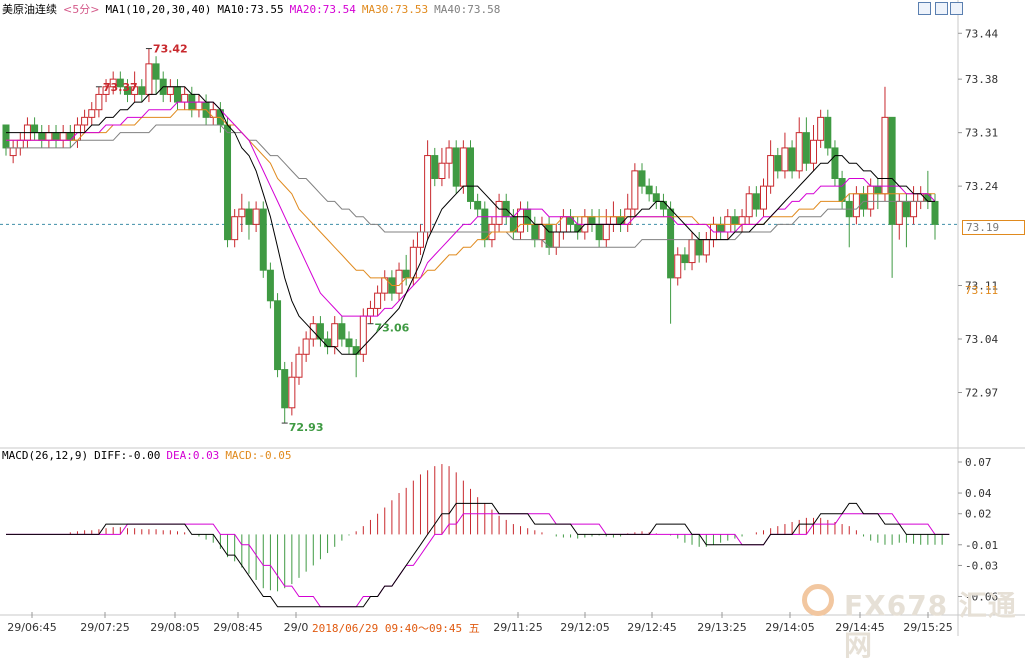  What do you see at coordinates (127, 455) in the screenshot?
I see `diff-label: DIFF:-0.00` at bounding box center [127, 455].